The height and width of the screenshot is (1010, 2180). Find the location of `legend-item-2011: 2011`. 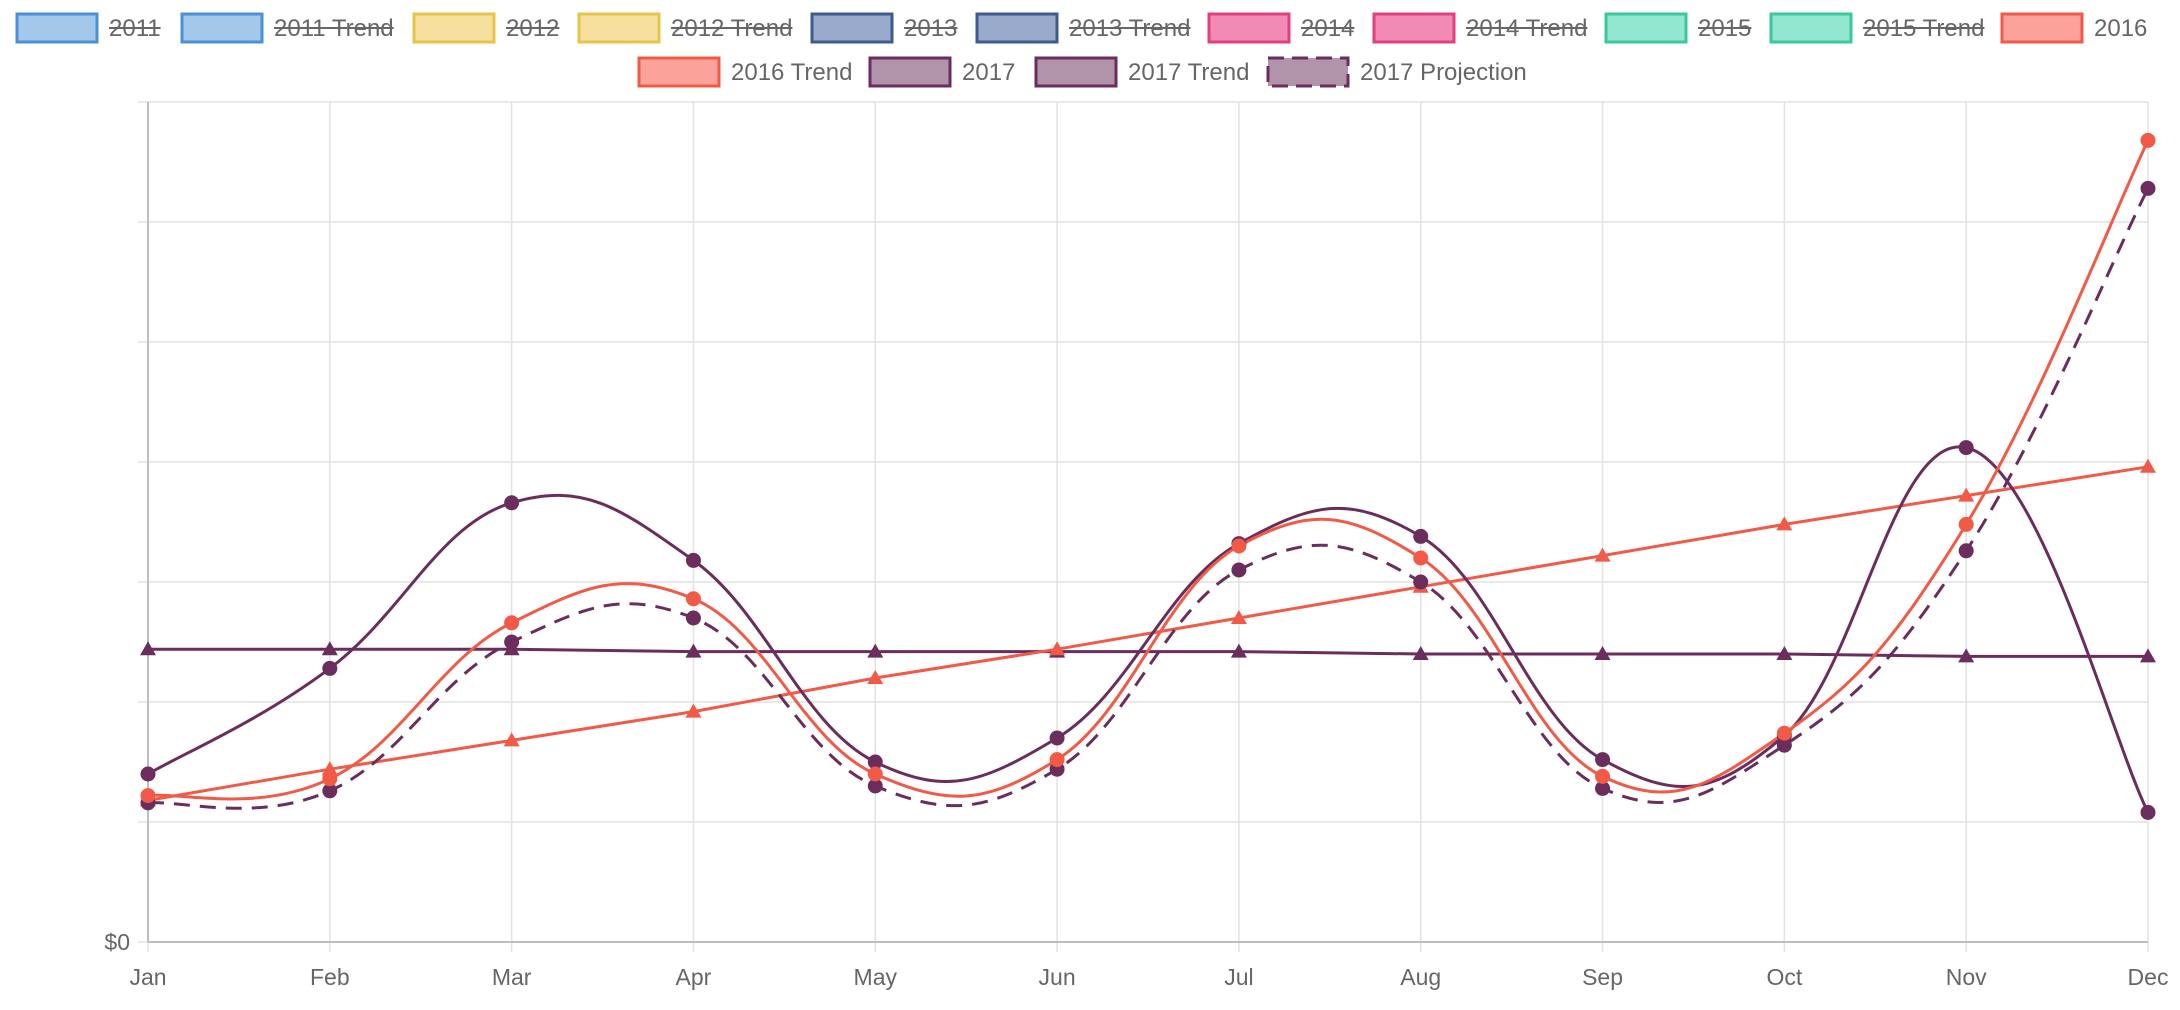

legend-item-2011: 2011 is located at coordinates (88, 28).